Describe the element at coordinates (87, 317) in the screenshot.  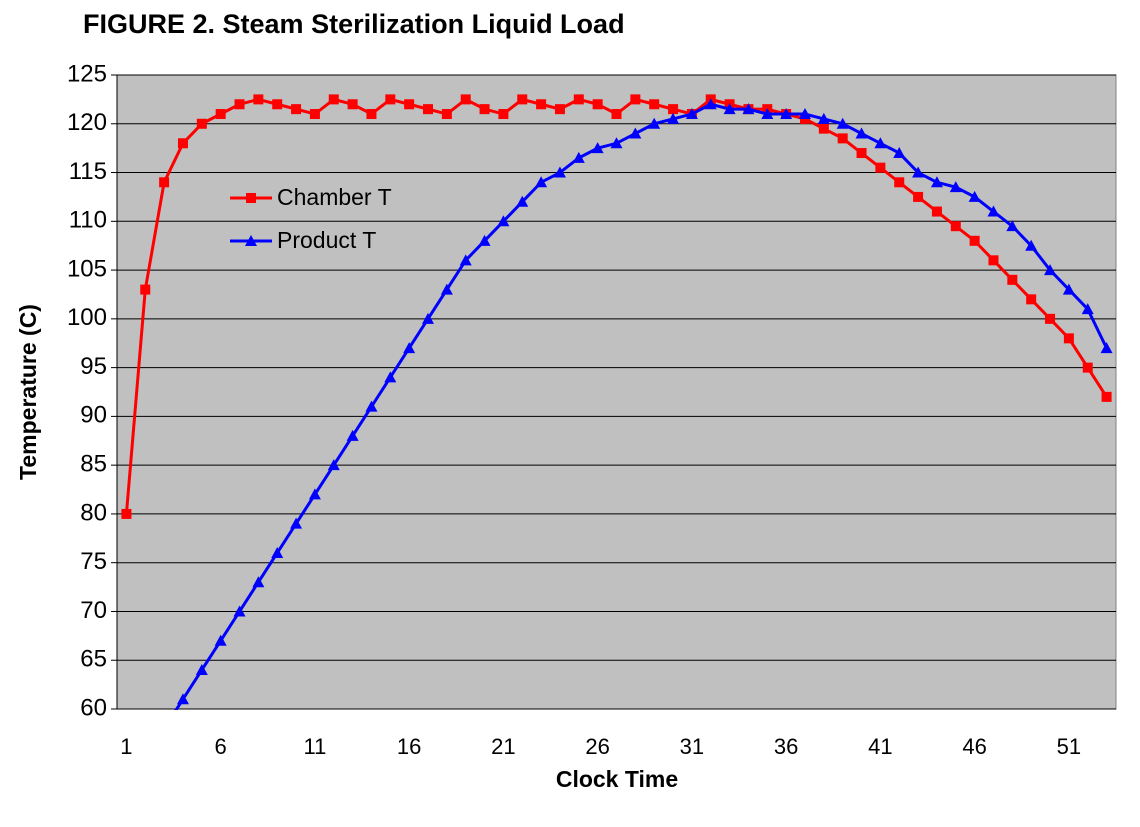
I see `y-tick-label: 100` at that location.